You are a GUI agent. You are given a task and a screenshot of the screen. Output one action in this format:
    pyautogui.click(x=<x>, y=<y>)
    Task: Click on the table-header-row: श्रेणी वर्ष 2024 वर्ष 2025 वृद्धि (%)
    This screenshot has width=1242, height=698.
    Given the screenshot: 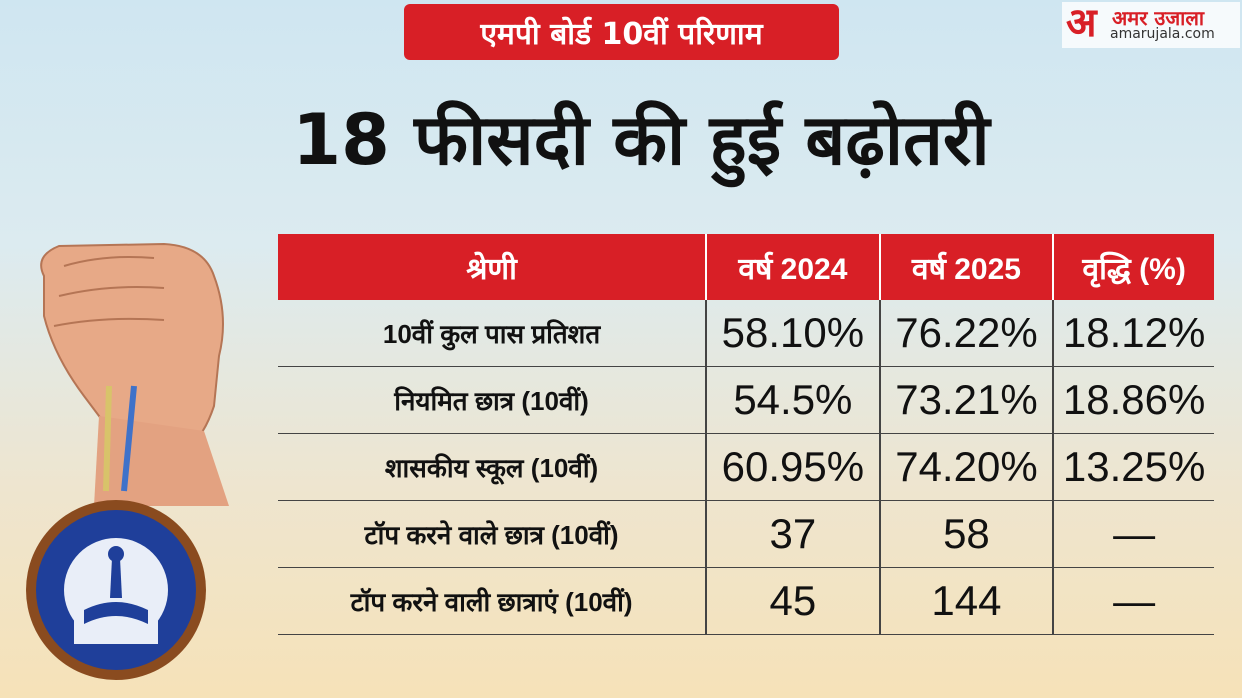 What is the action you would take?
    pyautogui.click(x=746, y=267)
    